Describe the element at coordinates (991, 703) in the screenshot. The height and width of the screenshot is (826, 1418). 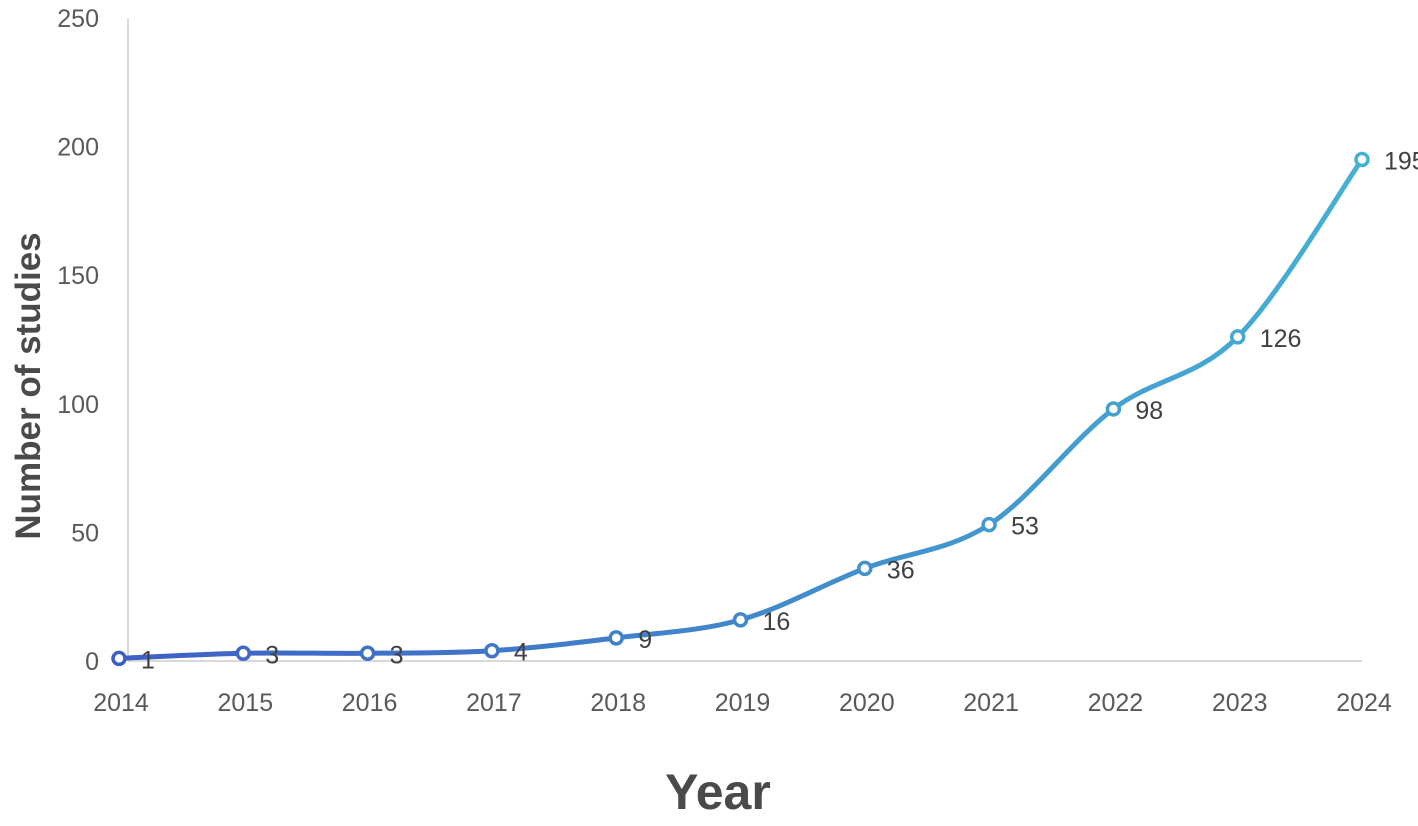
I see `x-tick-label: 2021` at that location.